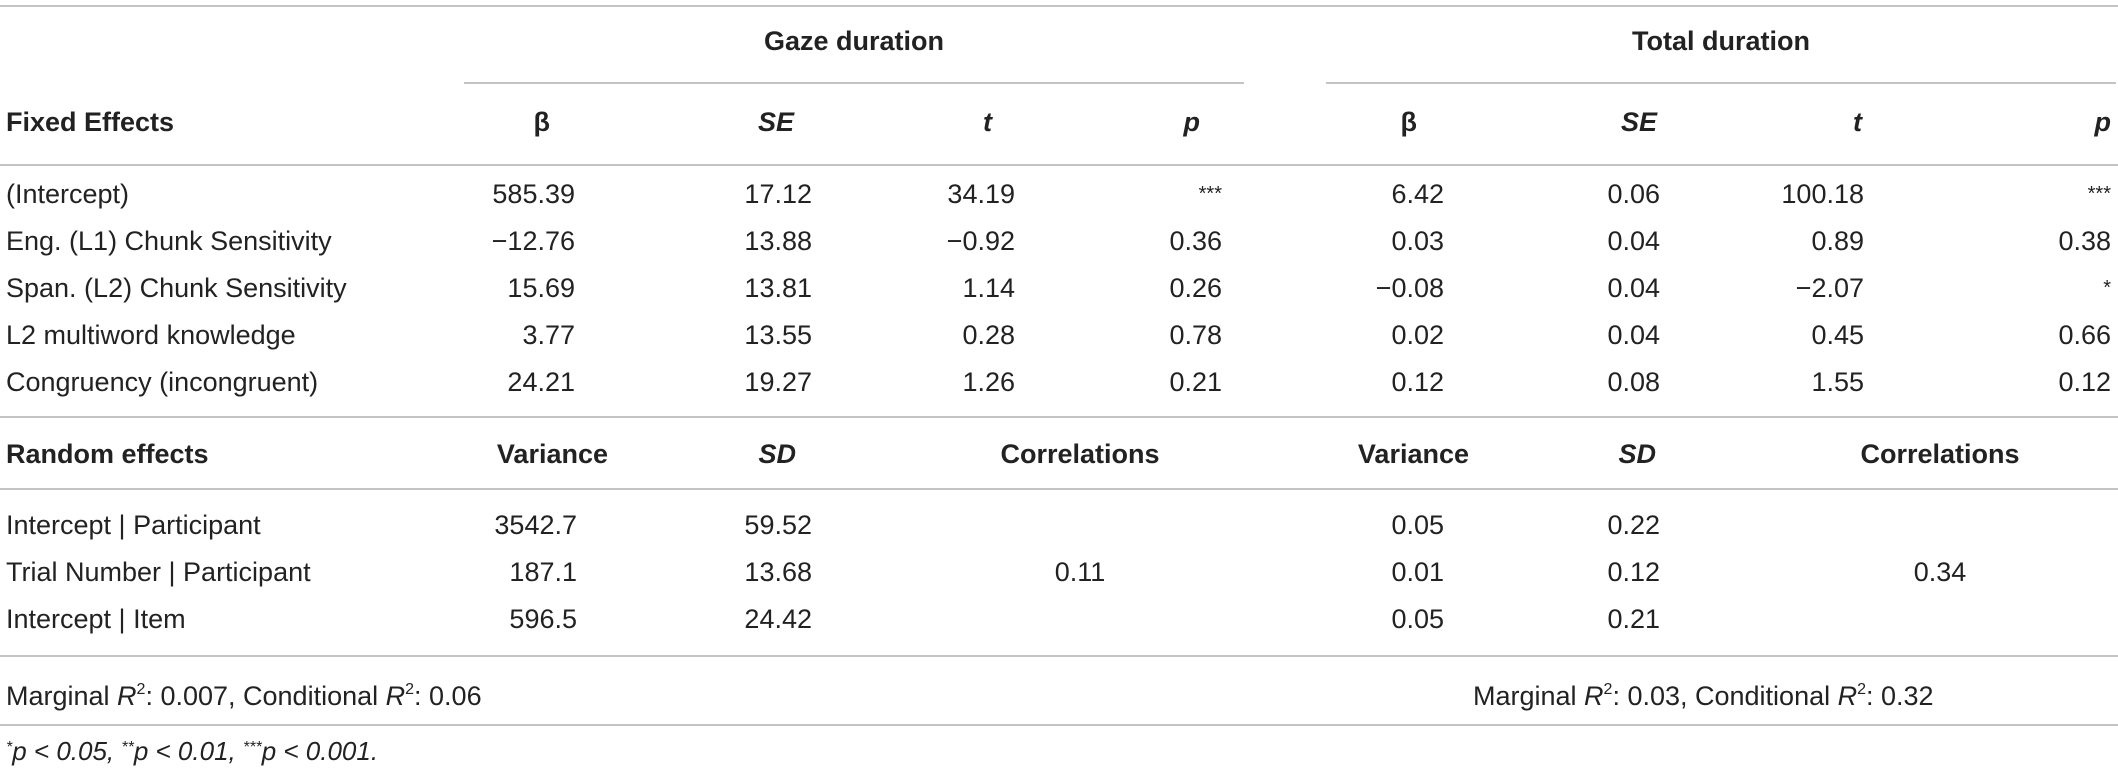  I want to click on row-label: Span. (L2) Chunk Sensitivity, so click(176, 288).